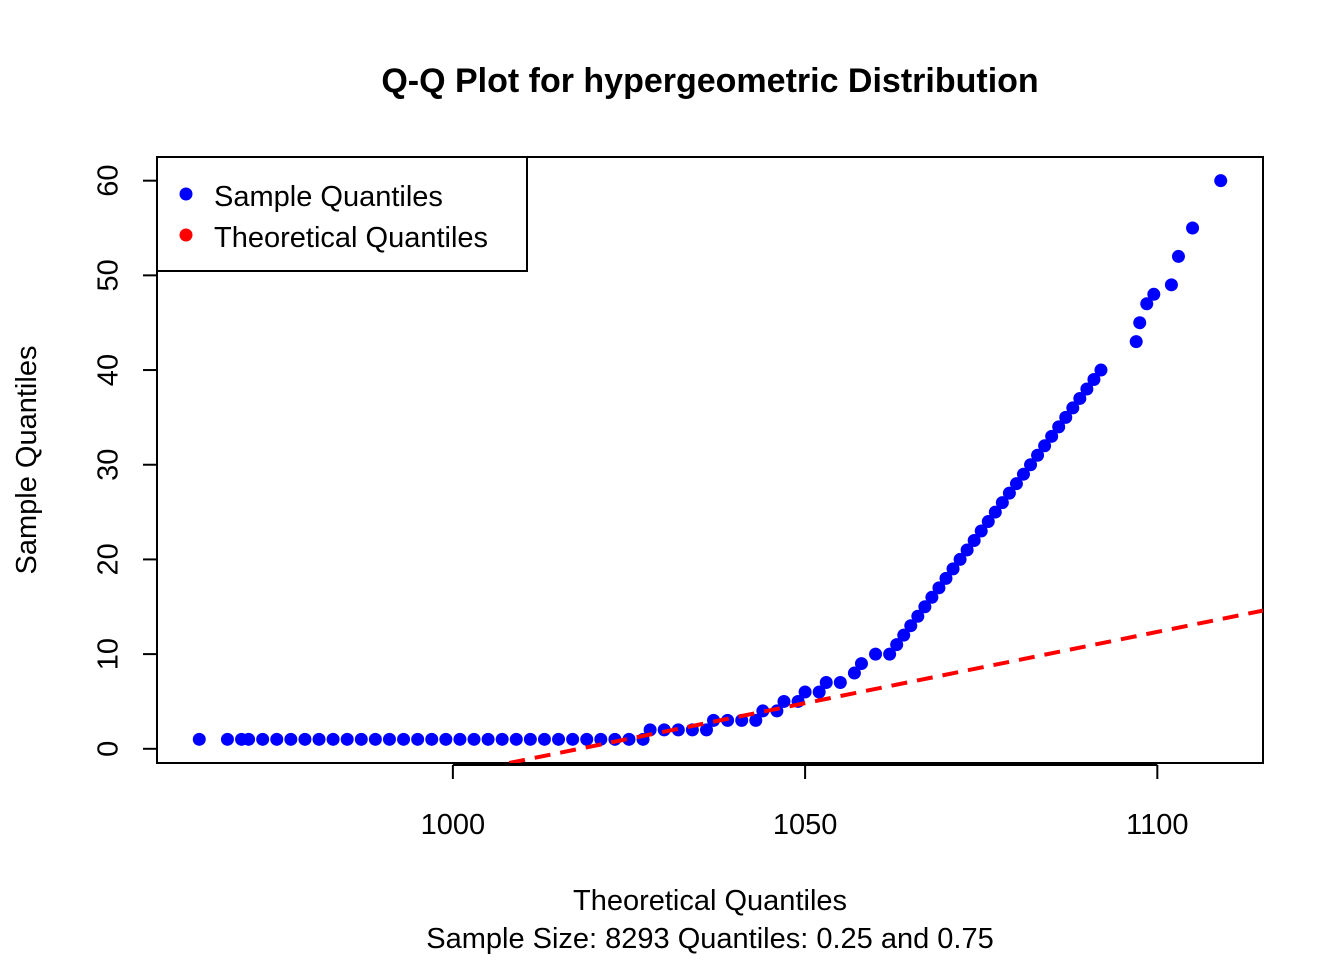 Image resolution: width=1344 pixels, height=960 pixels. I want to click on y-tick-label-20: 20, so click(109, 559).